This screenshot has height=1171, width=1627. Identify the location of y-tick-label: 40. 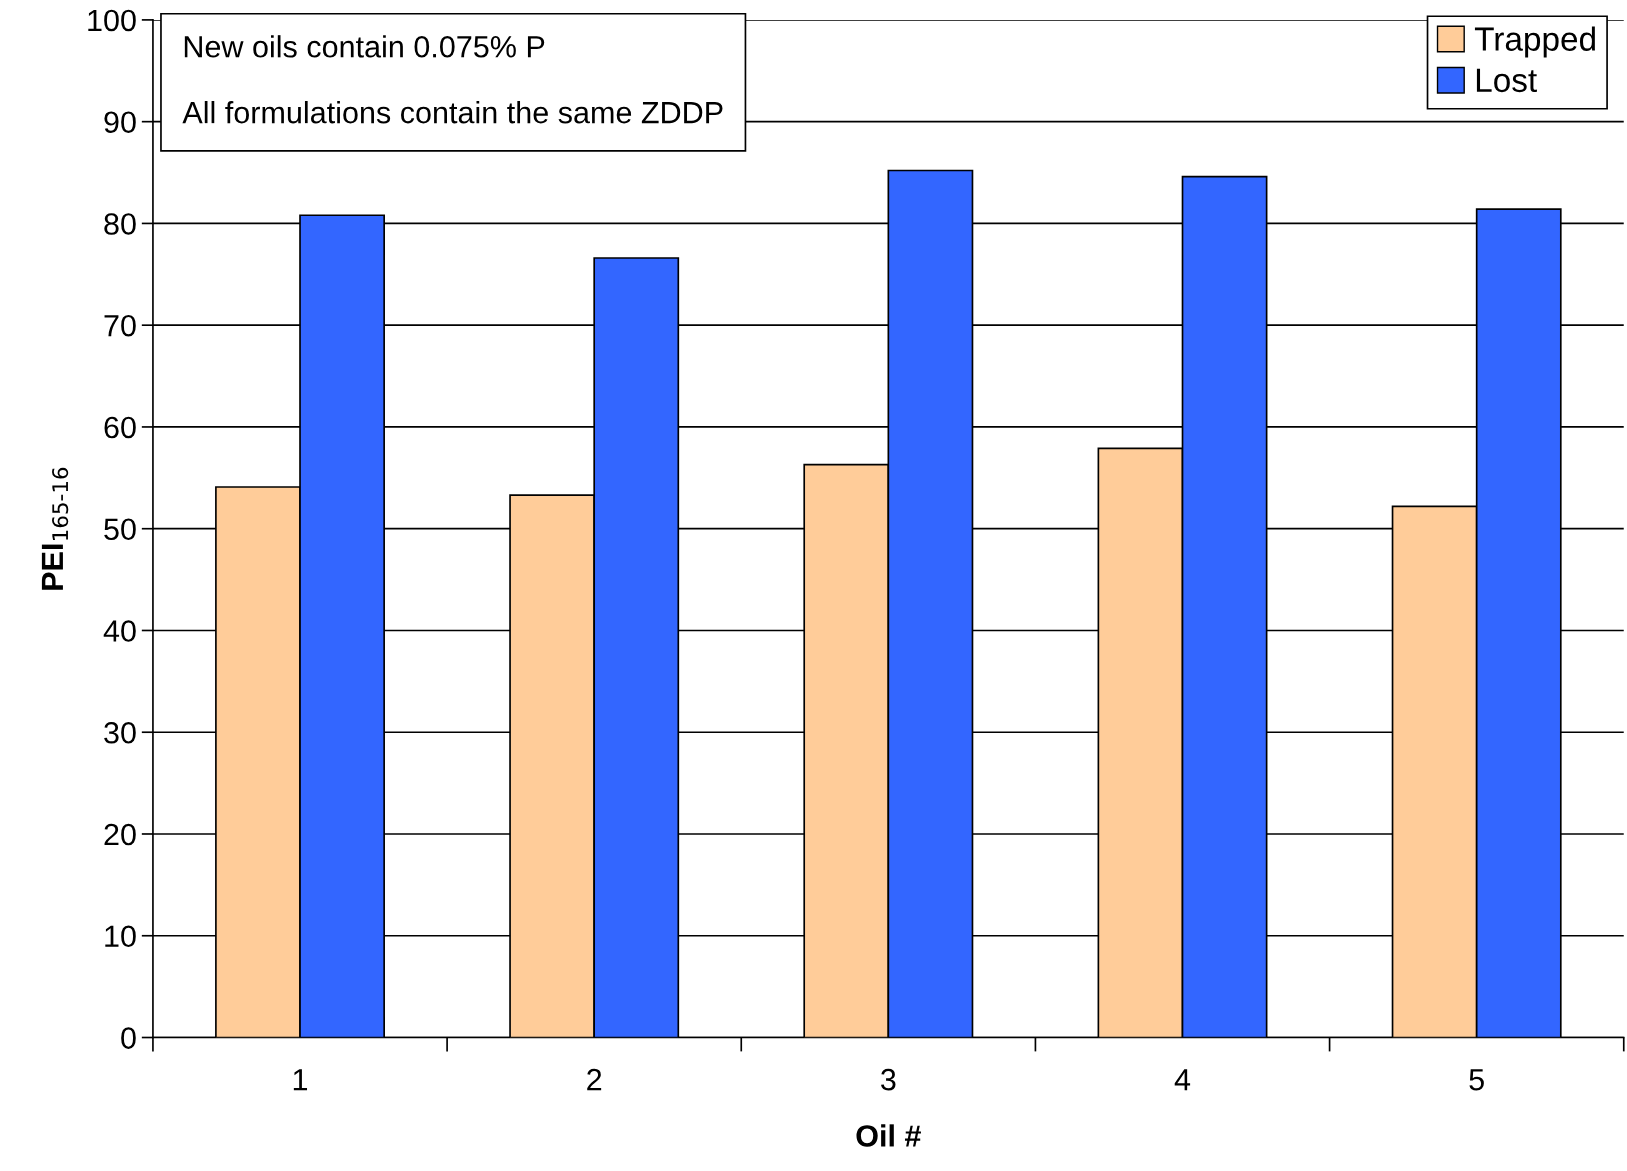
(119, 631).